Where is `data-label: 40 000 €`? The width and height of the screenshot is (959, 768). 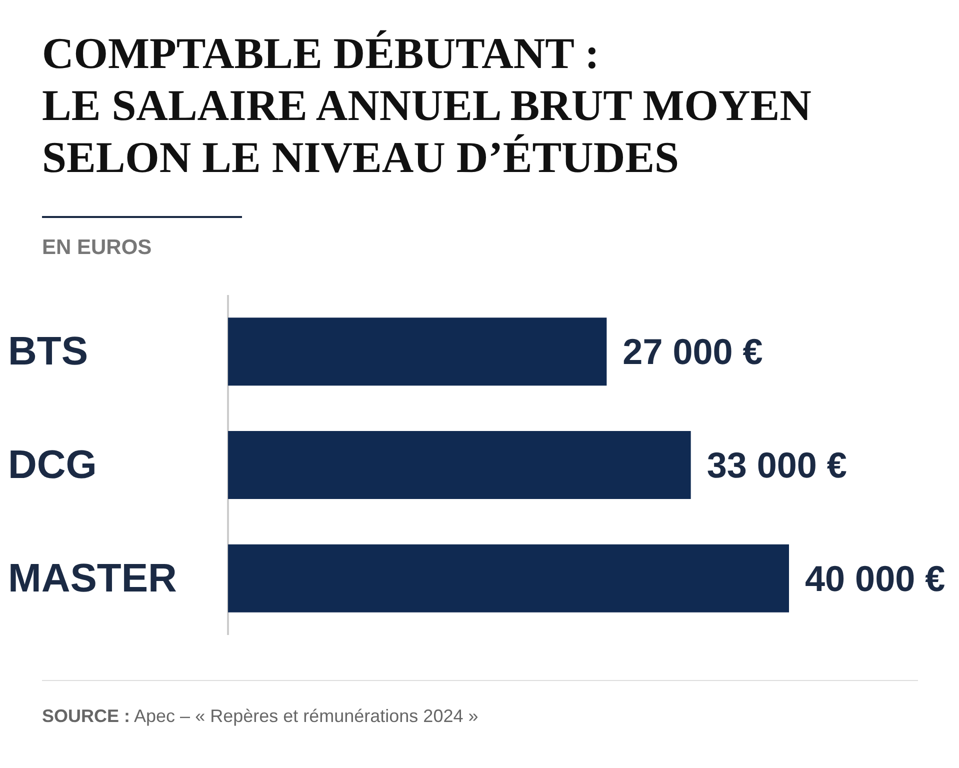 data-label: 40 000 € is located at coordinates (875, 578).